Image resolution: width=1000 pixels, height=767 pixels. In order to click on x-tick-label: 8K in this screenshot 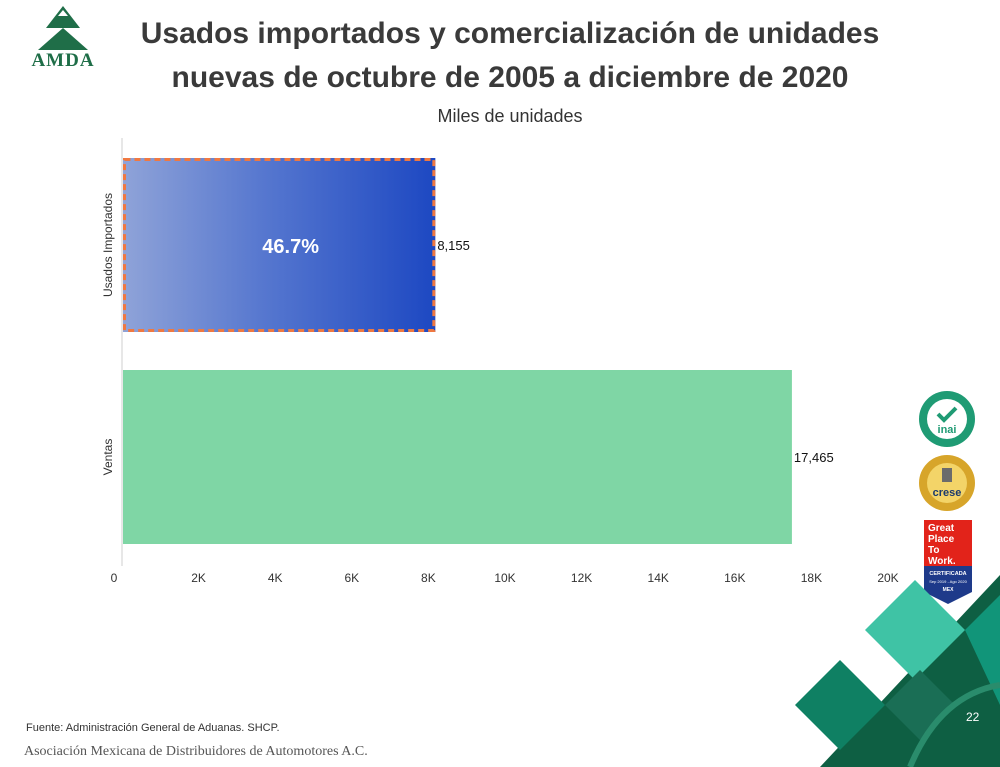, I will do `click(428, 578)`.